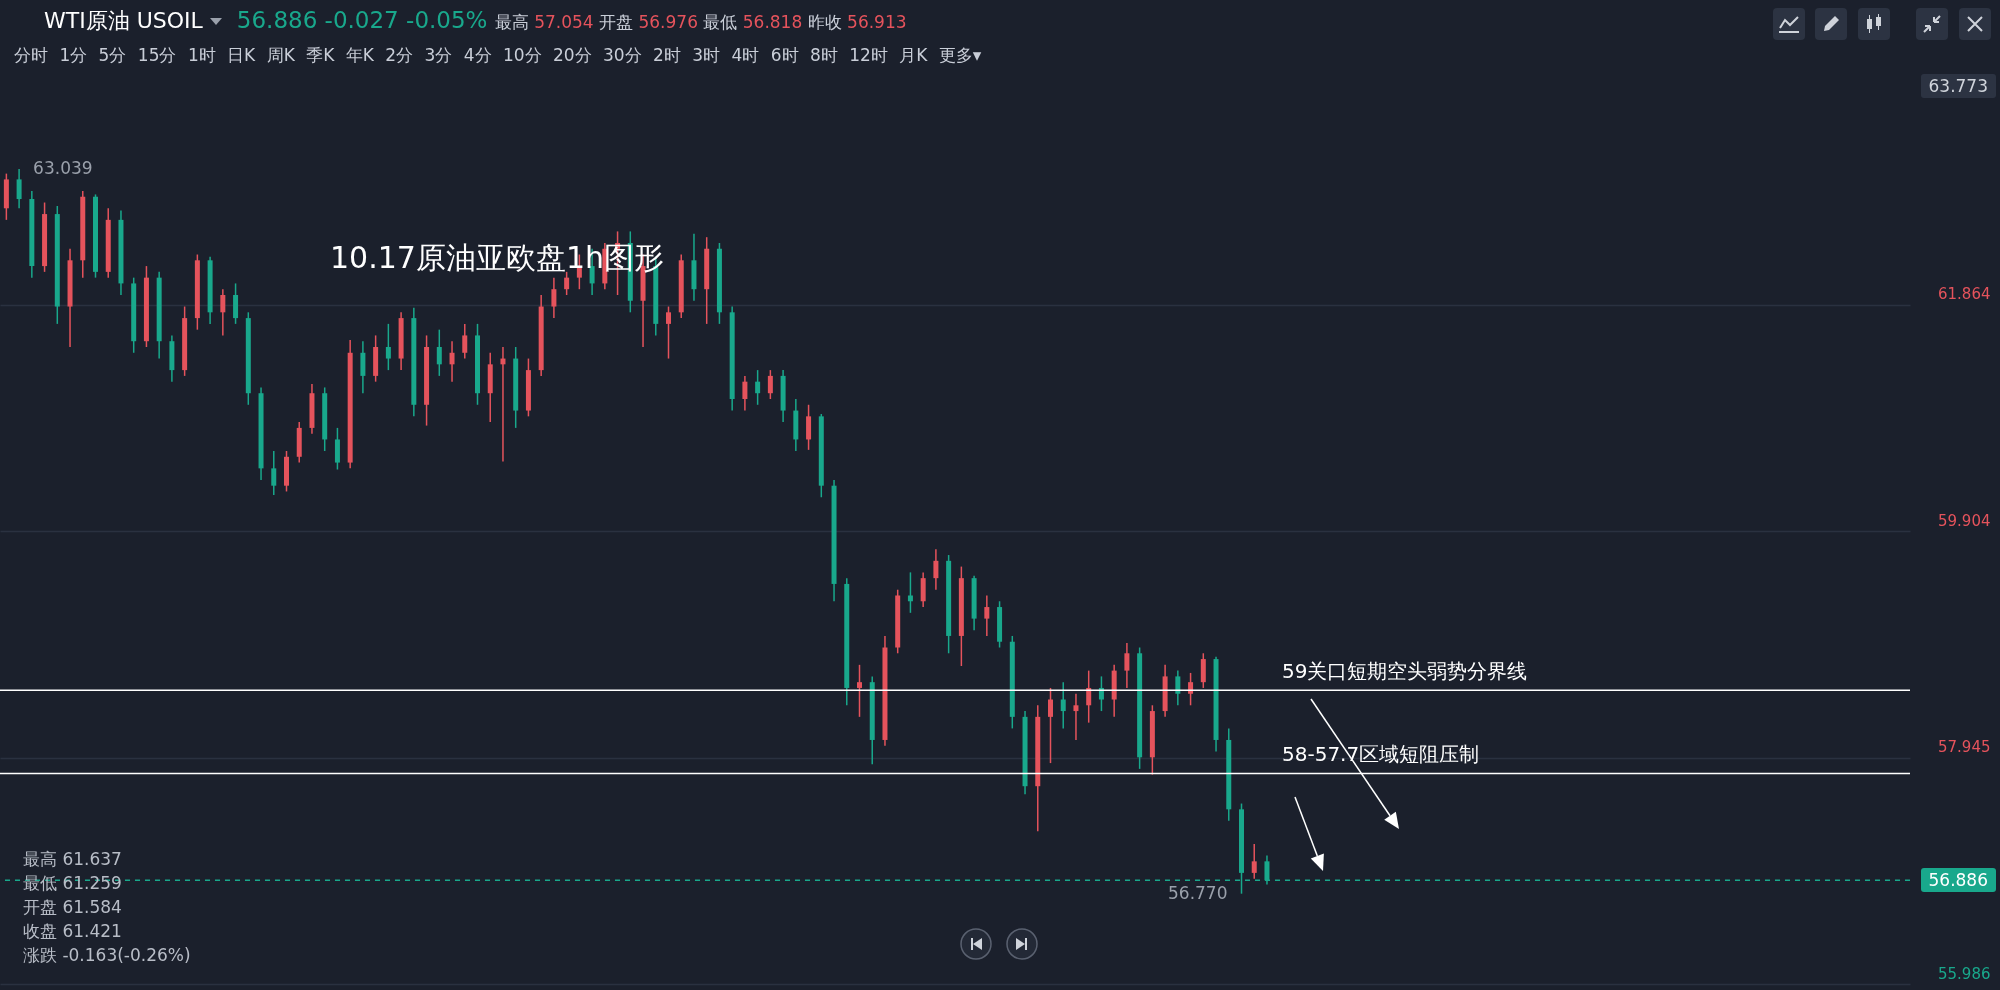  What do you see at coordinates (63, 168) in the screenshot?
I see `annotation: 63.039` at bounding box center [63, 168].